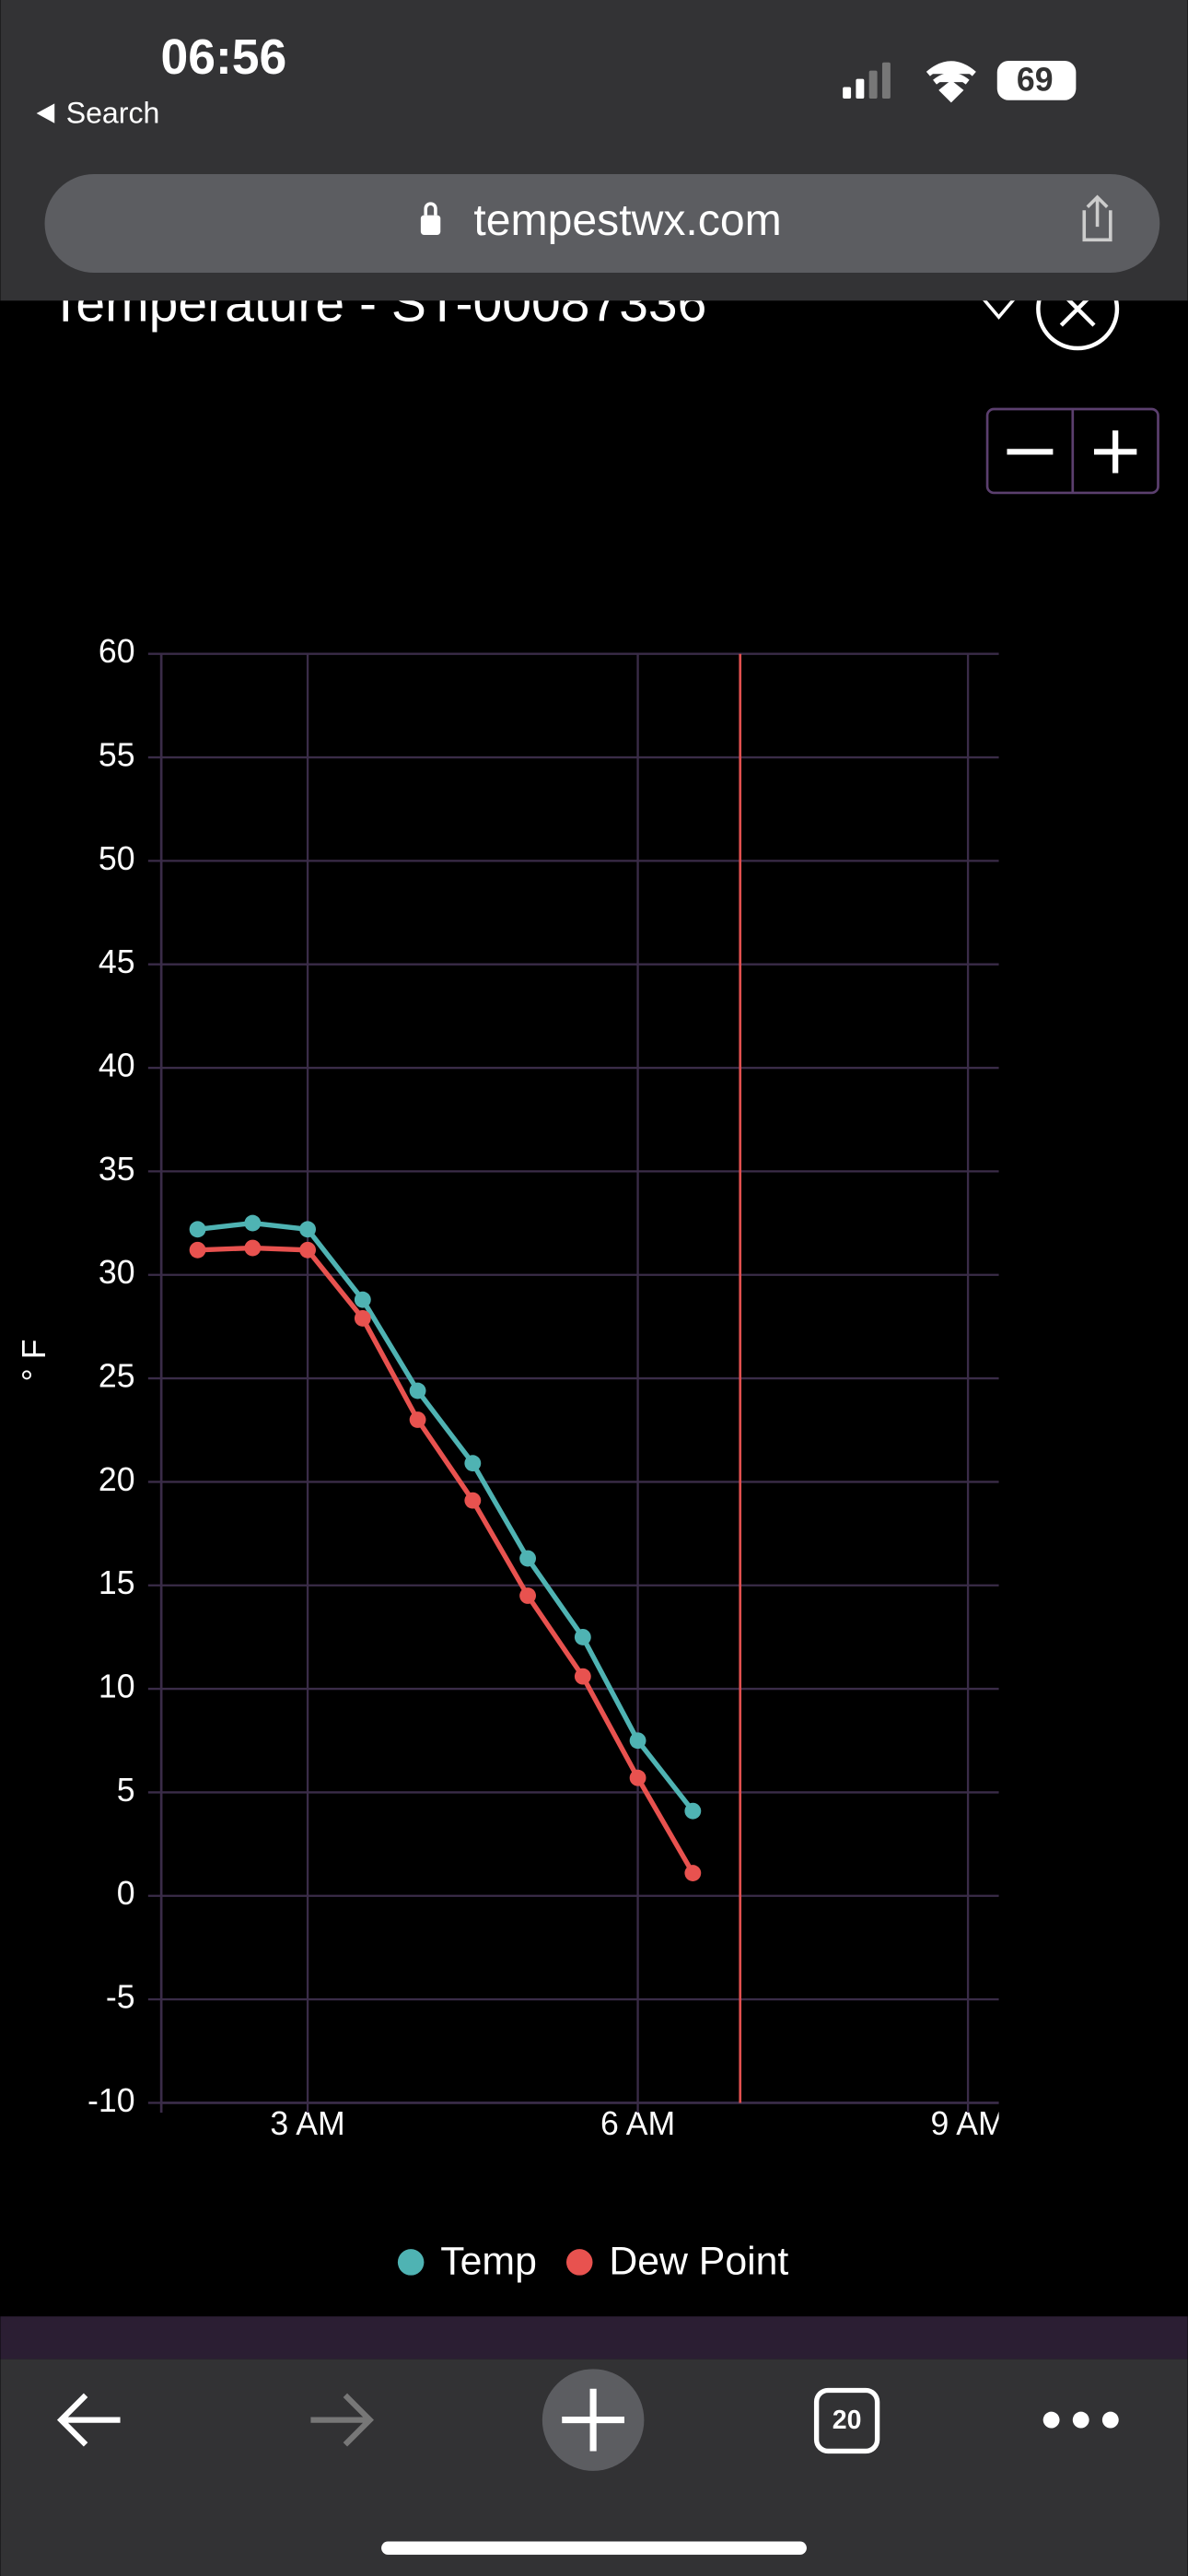 This screenshot has height=2576, width=1188. What do you see at coordinates (488, 2261) in the screenshot?
I see `legend-label: Temp` at bounding box center [488, 2261].